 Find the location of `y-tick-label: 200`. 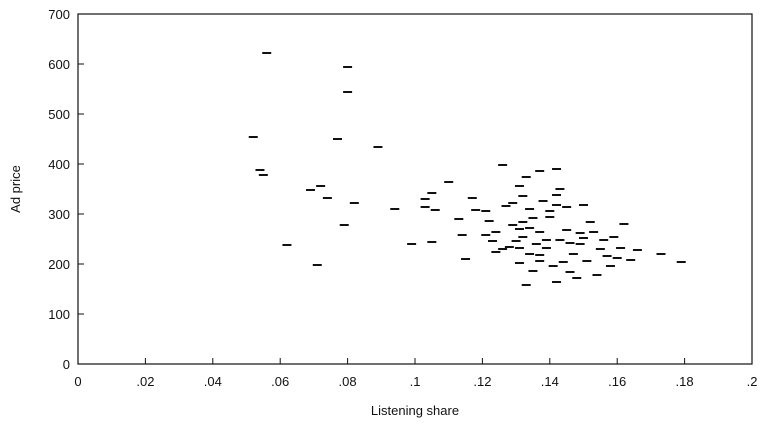

y-tick-label: 200 is located at coordinates (59, 264).